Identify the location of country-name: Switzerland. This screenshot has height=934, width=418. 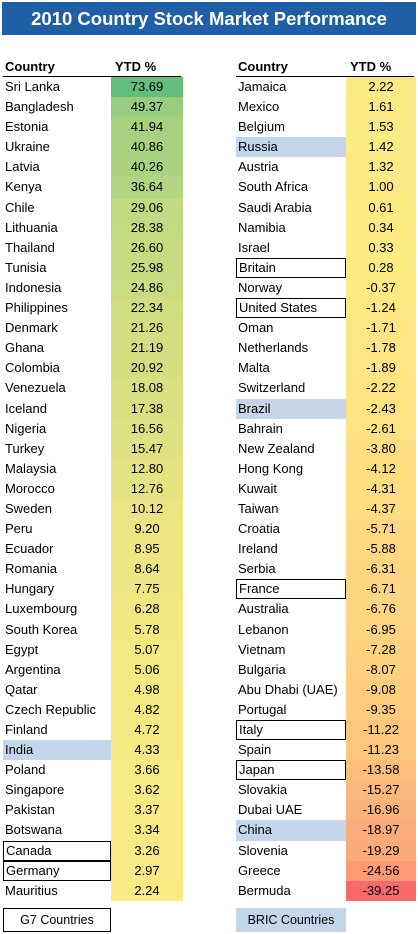
(272, 388).